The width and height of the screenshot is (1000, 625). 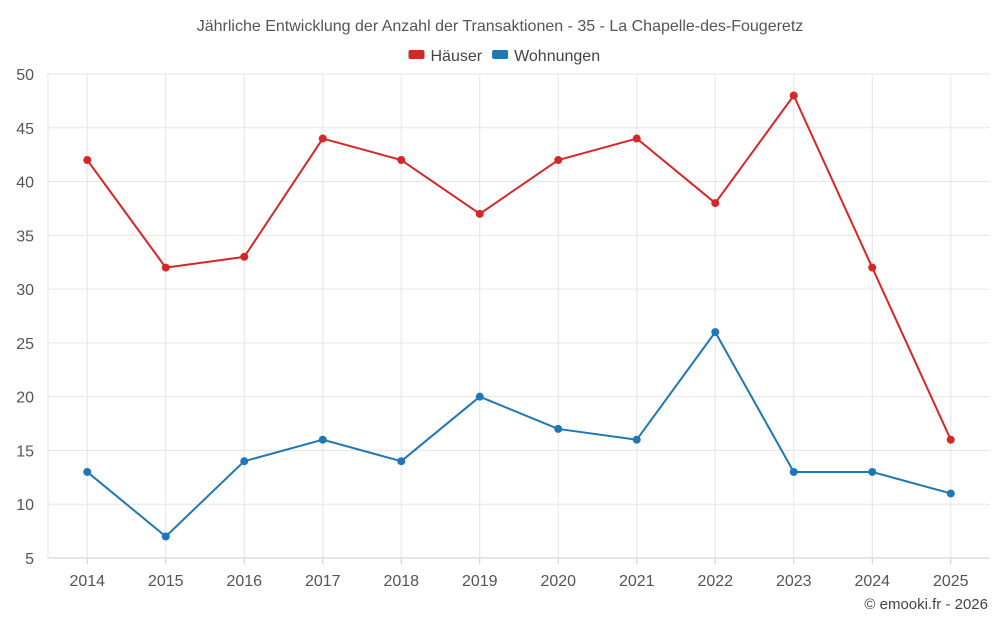 I want to click on y-tick-label: 35, so click(x=25, y=236).